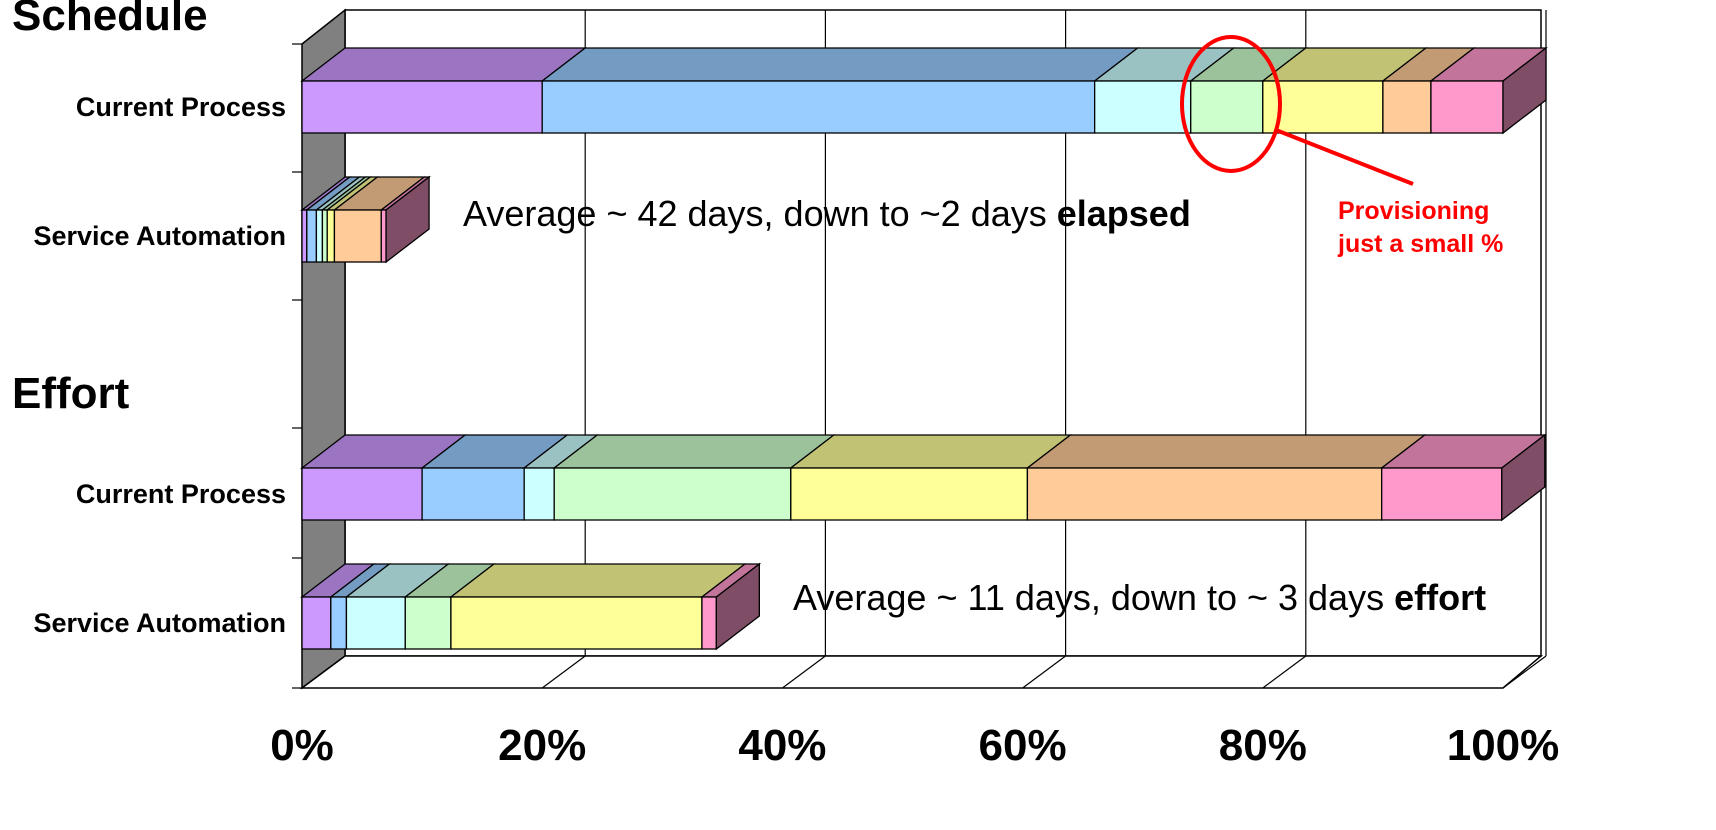  I want to click on x-tick-label: 0%, so click(302, 745).